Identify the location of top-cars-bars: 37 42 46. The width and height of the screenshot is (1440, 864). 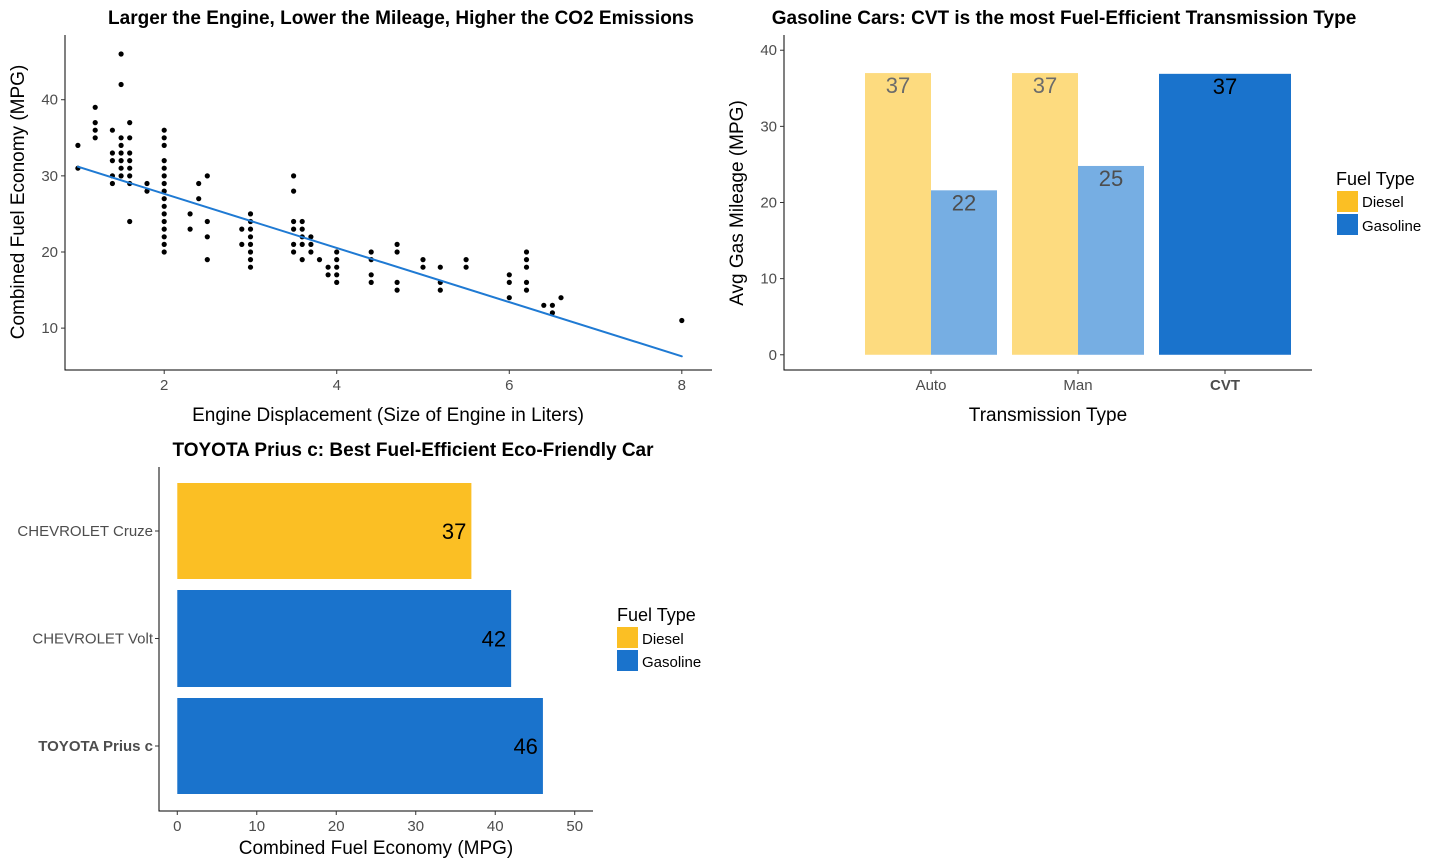
(360, 638).